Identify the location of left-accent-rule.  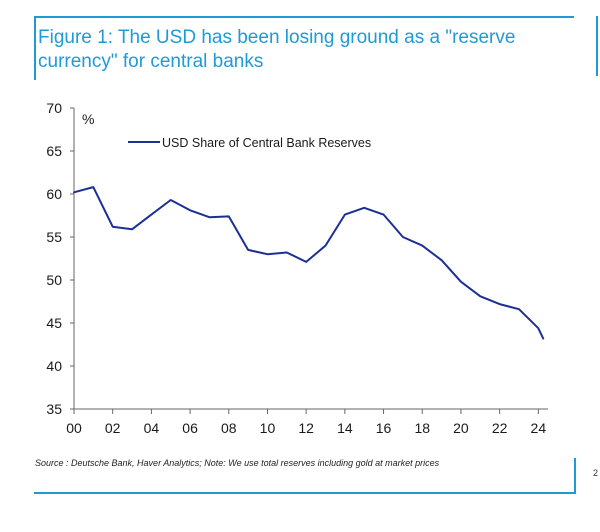
(35, 48).